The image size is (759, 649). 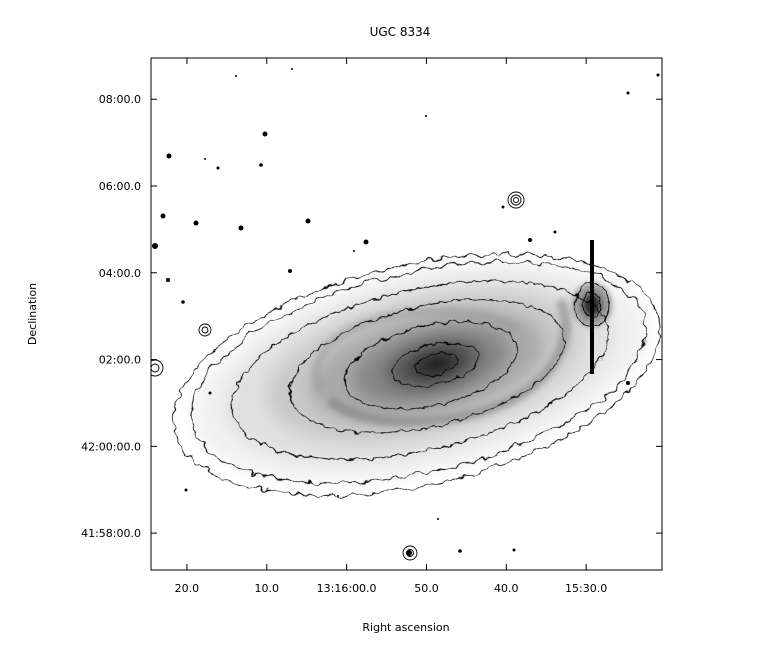 I want to click on y-tick-label: 42:00:00.0, so click(x=111, y=446).